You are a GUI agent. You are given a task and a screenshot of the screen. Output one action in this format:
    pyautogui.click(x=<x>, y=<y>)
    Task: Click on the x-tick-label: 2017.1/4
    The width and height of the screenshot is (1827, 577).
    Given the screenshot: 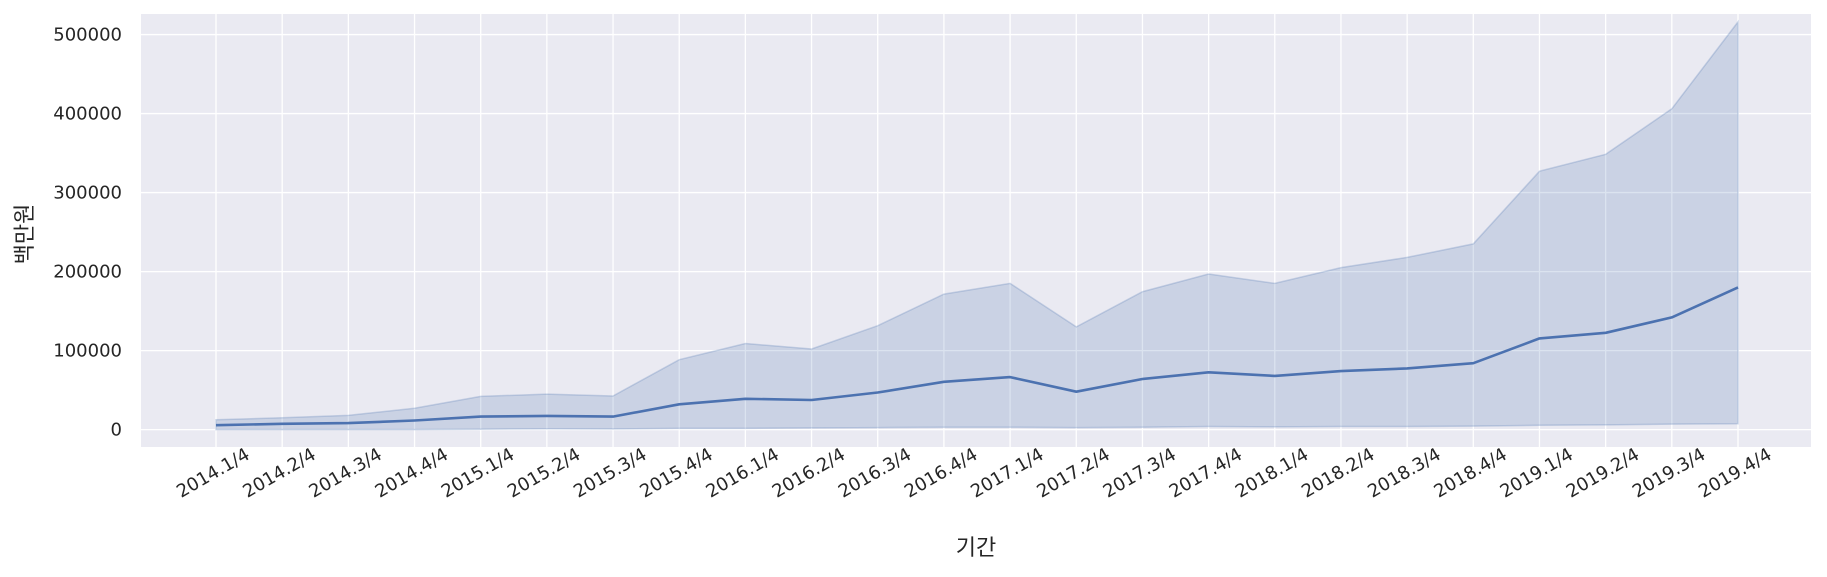 What is the action you would take?
    pyautogui.click(x=1007, y=473)
    